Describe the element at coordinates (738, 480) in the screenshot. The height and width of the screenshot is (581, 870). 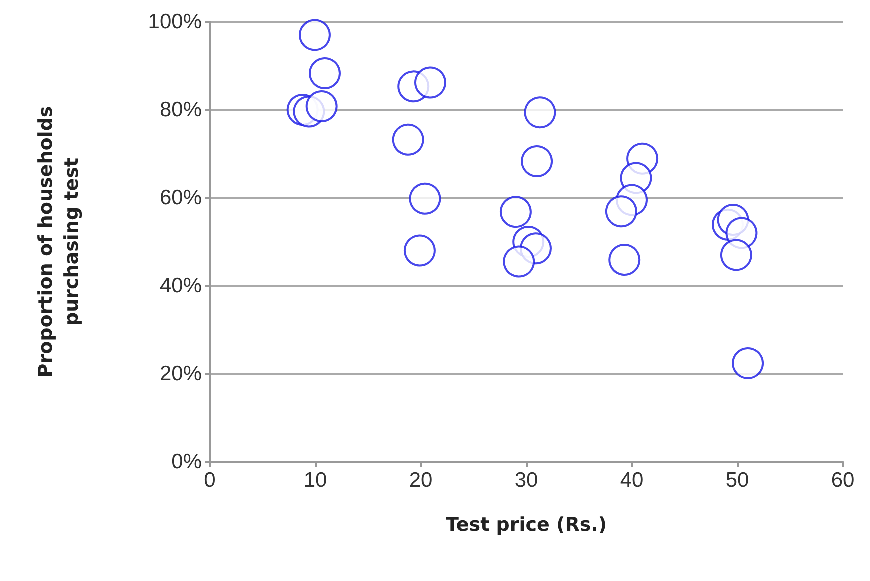
I see `x-tick-label: 50` at that location.